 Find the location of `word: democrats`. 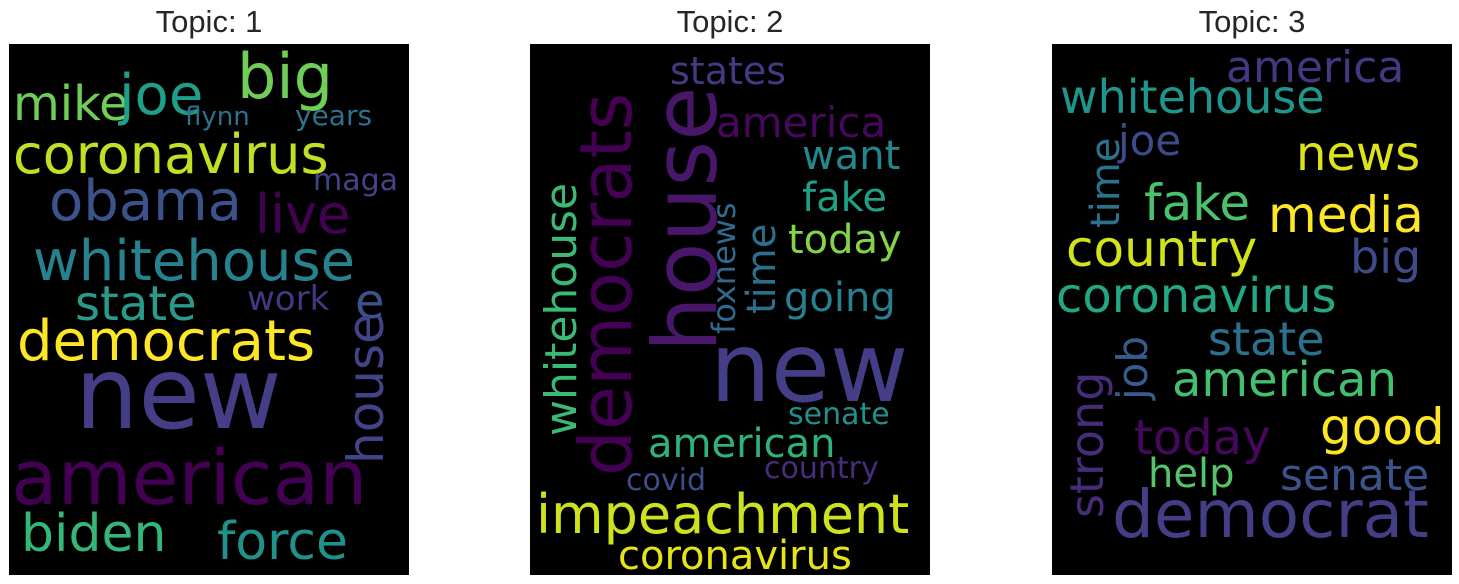

word: democrats is located at coordinates (166, 341).